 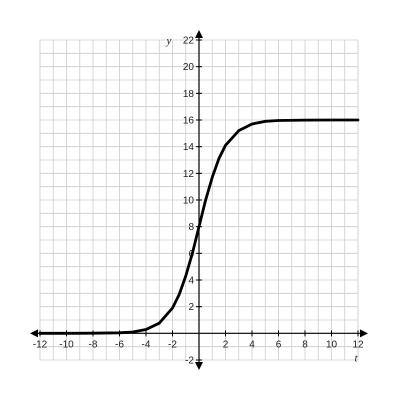 What do you see at coordinates (189, 147) in the screenshot?
I see `y-tick-label: 14` at bounding box center [189, 147].